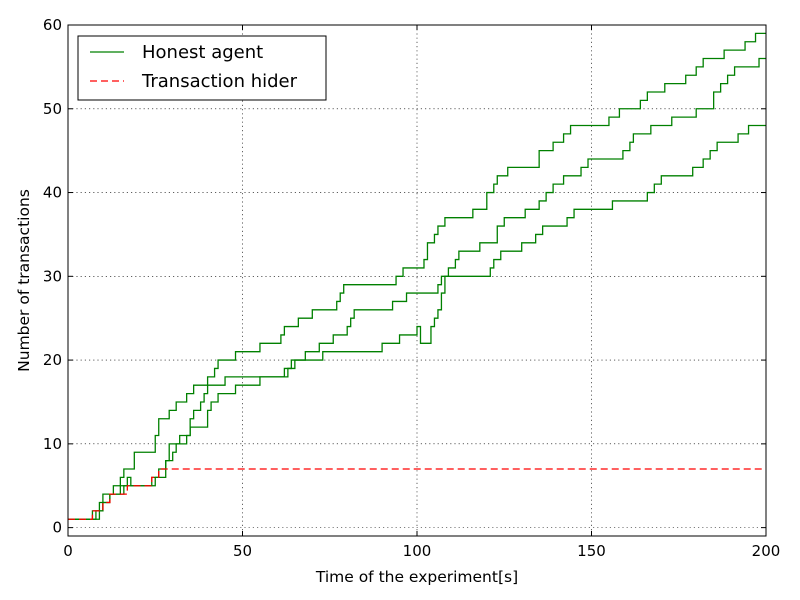 Image resolution: width=800 pixels, height=600 pixels. Describe the element at coordinates (417, 551) in the screenshot. I see `x-tick-label: 100` at that location.